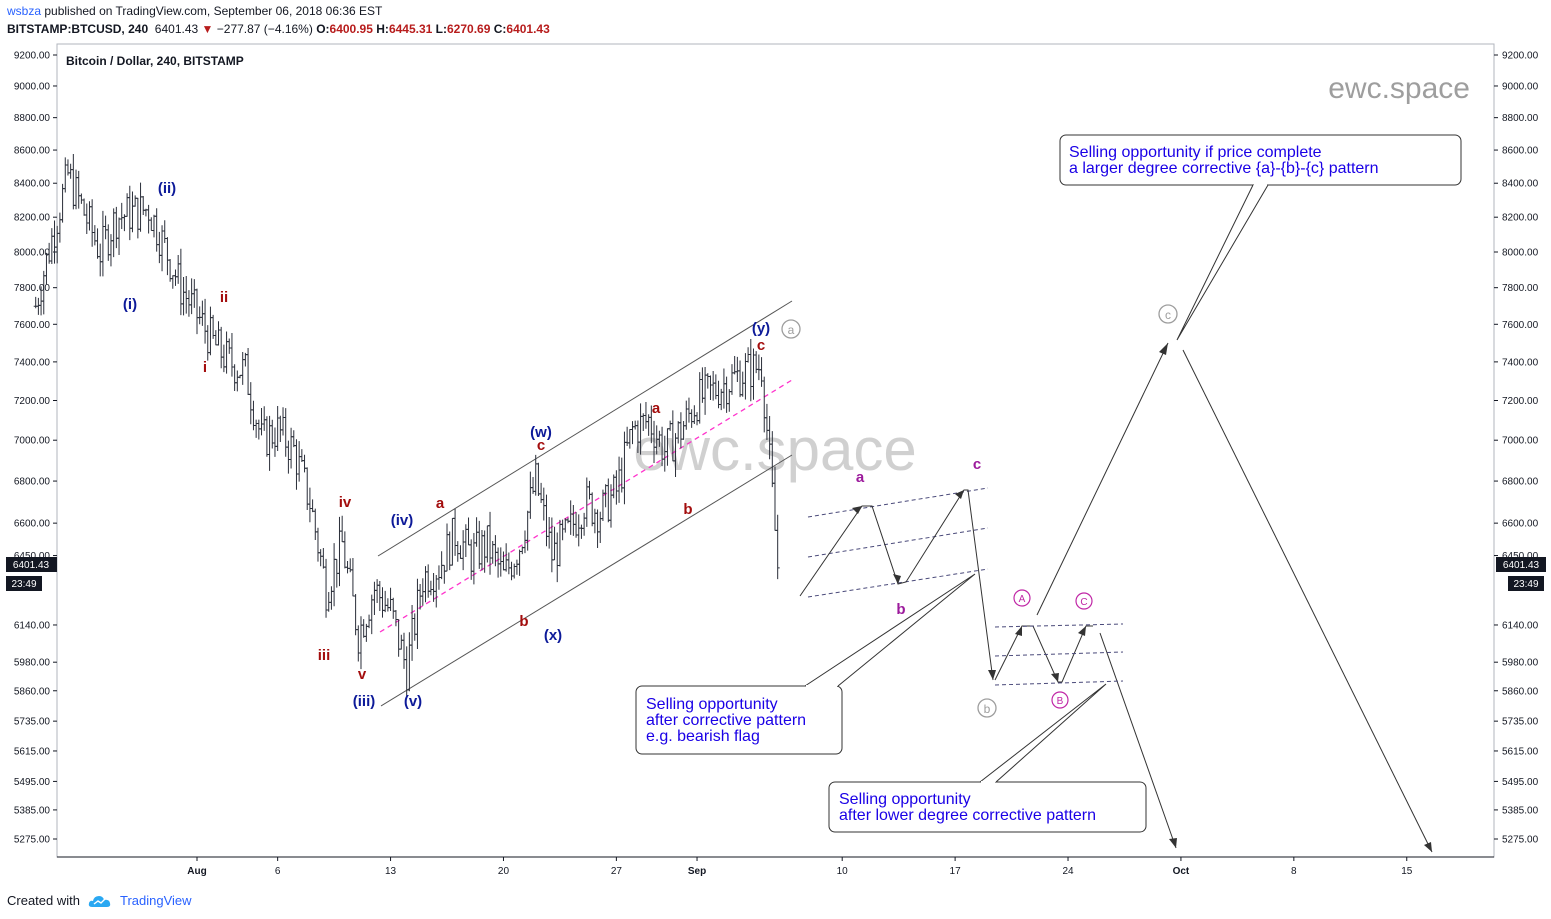 The height and width of the screenshot is (919, 1551). I want to click on wave-label-v: v, so click(362, 674).